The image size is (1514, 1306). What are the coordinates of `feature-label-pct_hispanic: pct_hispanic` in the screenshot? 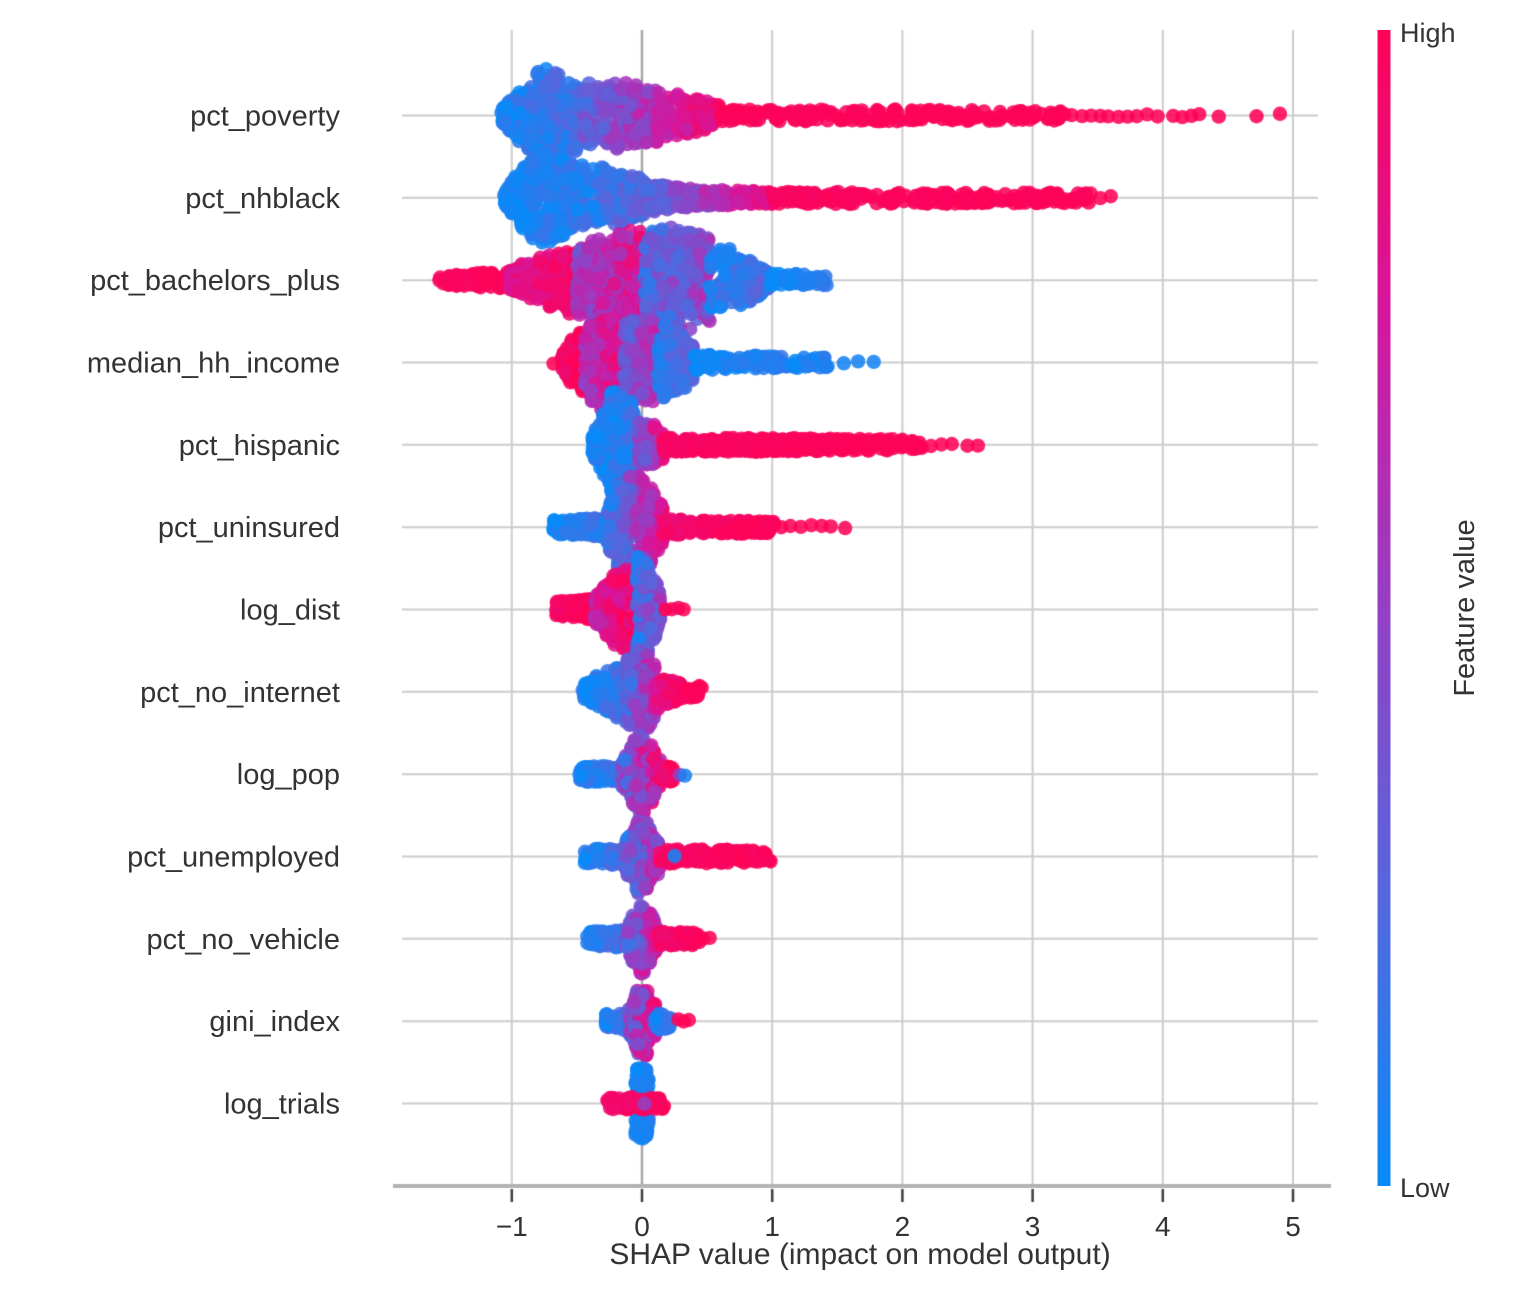 It's located at (259, 446).